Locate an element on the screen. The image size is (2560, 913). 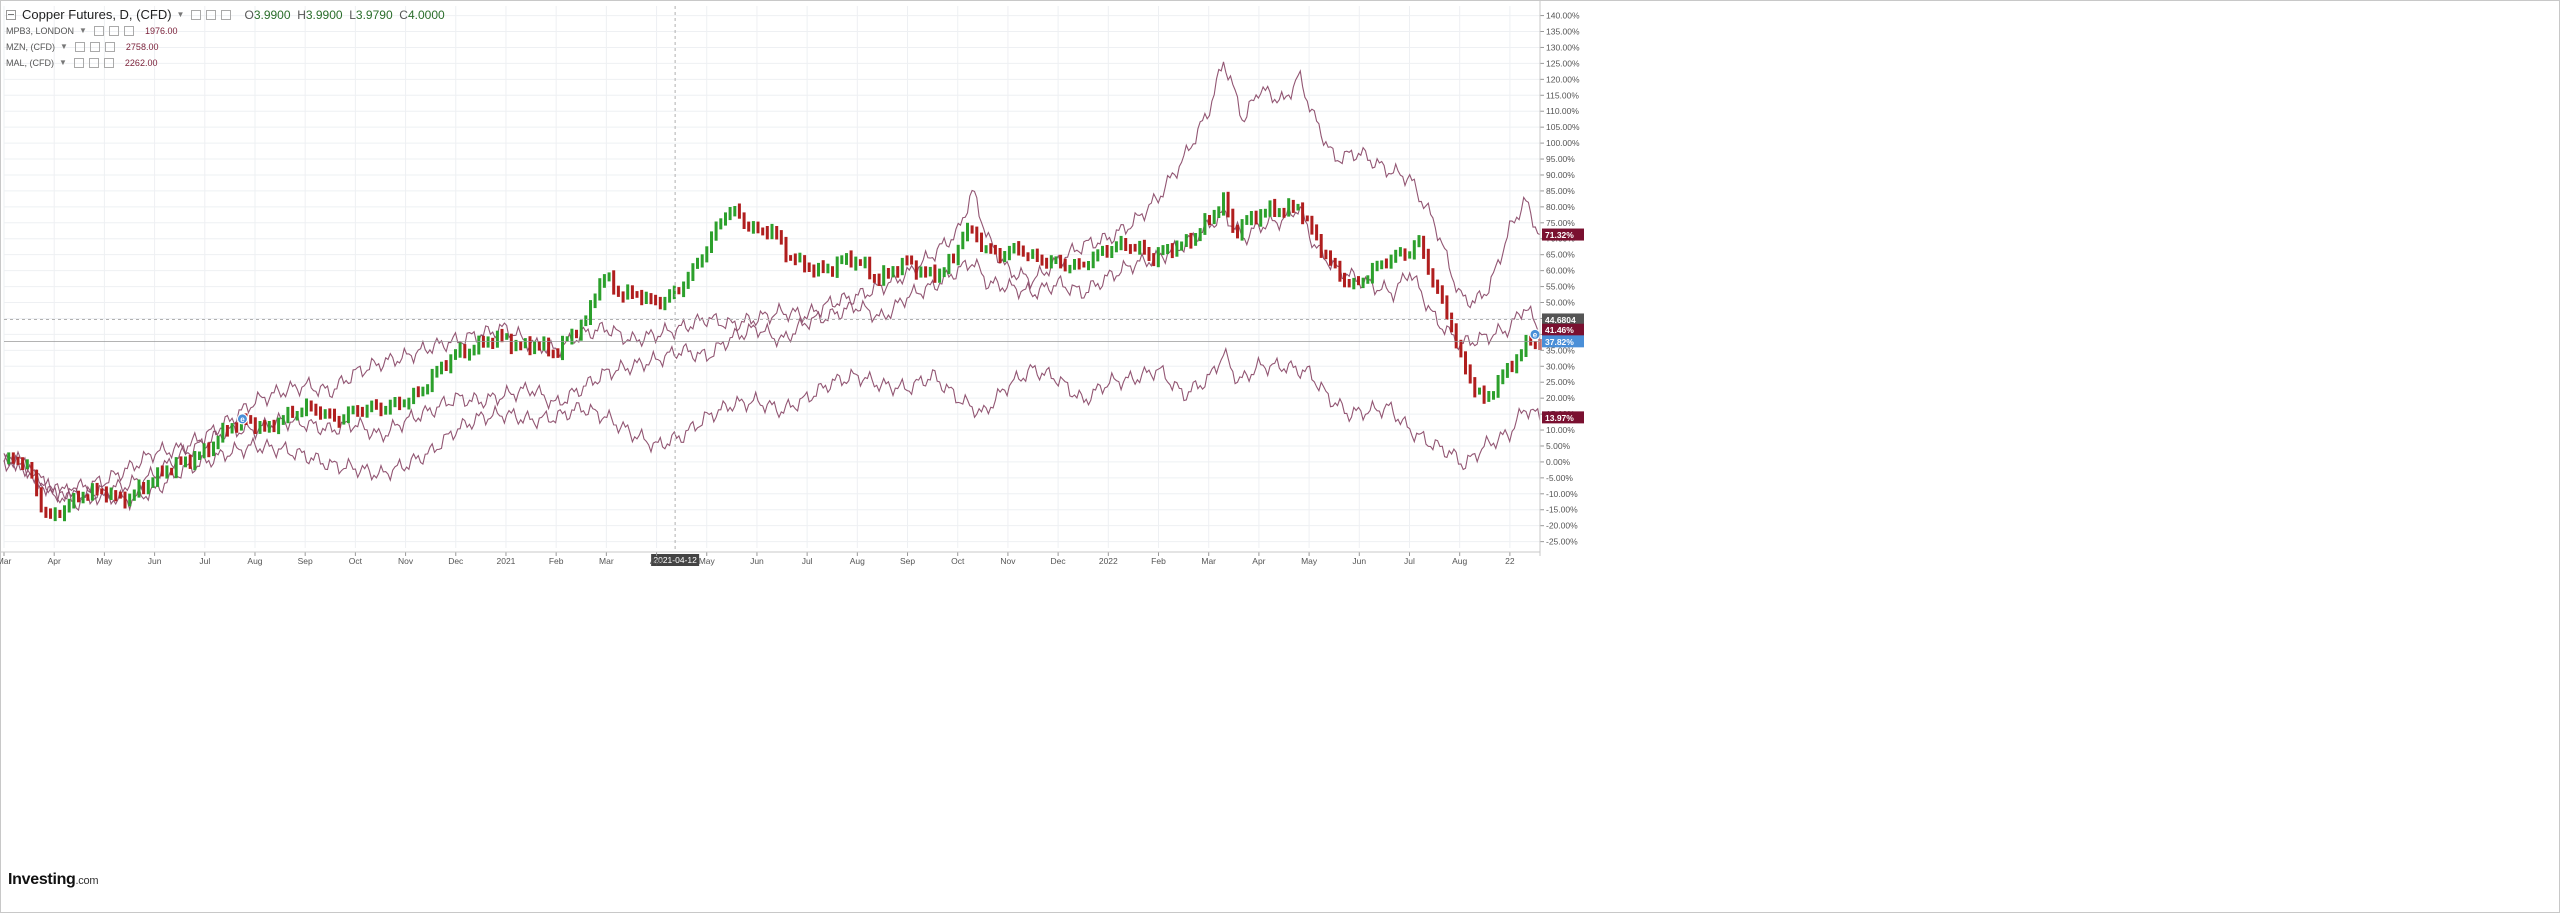
compare-symbol: MAL, (CFD) is located at coordinates (30, 63).